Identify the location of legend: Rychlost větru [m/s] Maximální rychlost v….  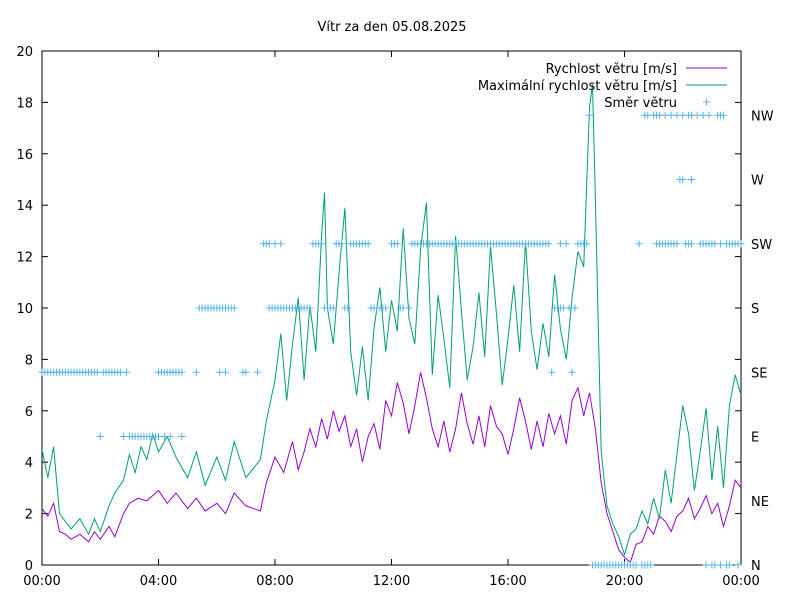
(602, 86).